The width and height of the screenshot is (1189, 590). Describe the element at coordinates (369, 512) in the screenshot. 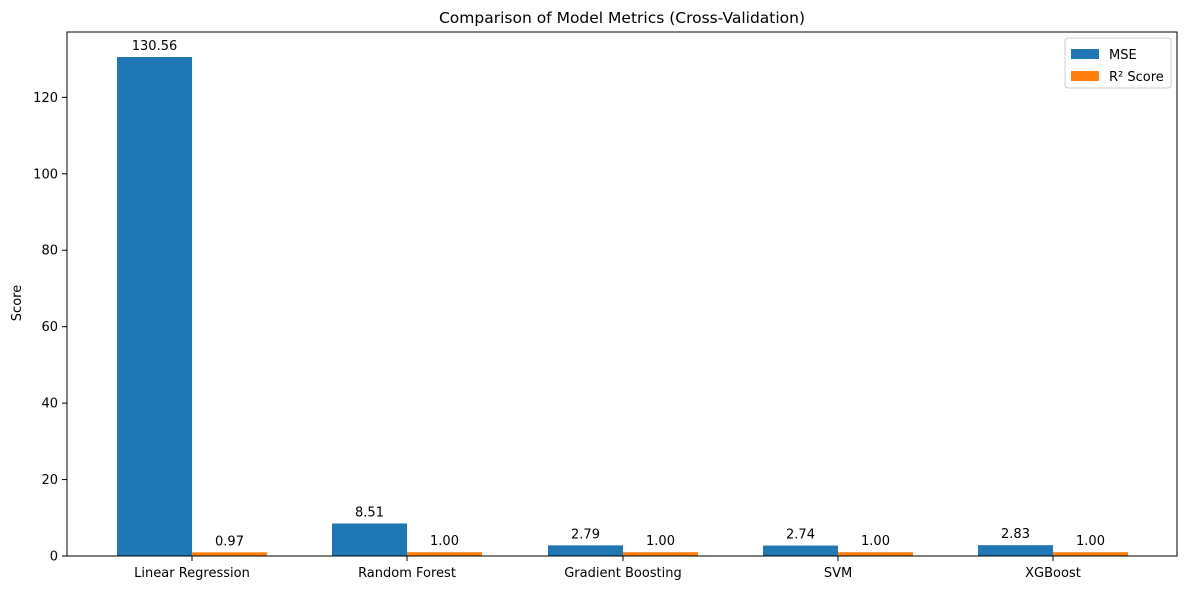

I see `bar-value-label: 8.51` at that location.